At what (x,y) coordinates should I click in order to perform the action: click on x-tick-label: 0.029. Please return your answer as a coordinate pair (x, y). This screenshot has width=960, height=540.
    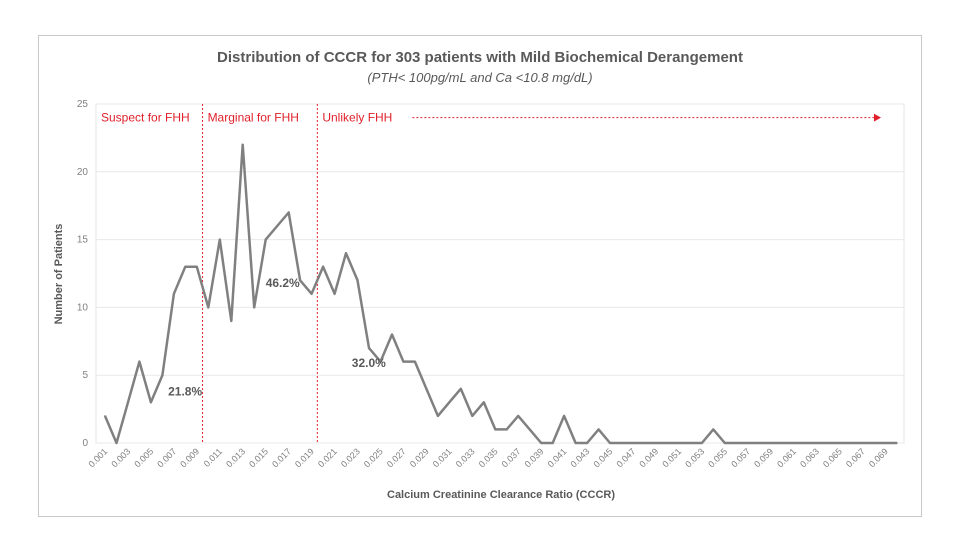
    Looking at the image, I should click on (419, 457).